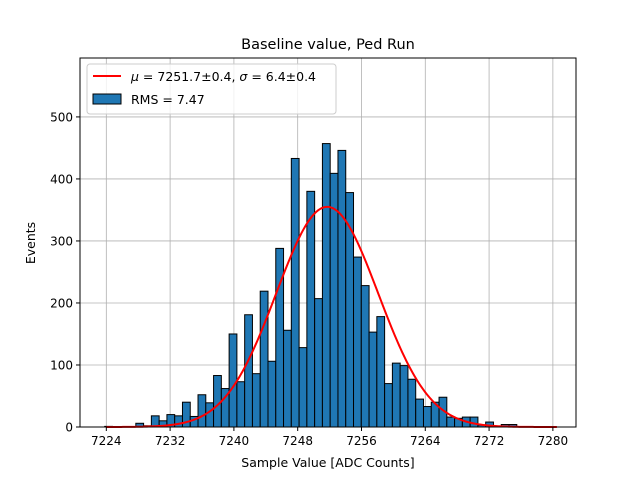 This screenshot has height=480, width=640. Describe the element at coordinates (361, 441) in the screenshot. I see `x-tick-label: 7256` at that location.